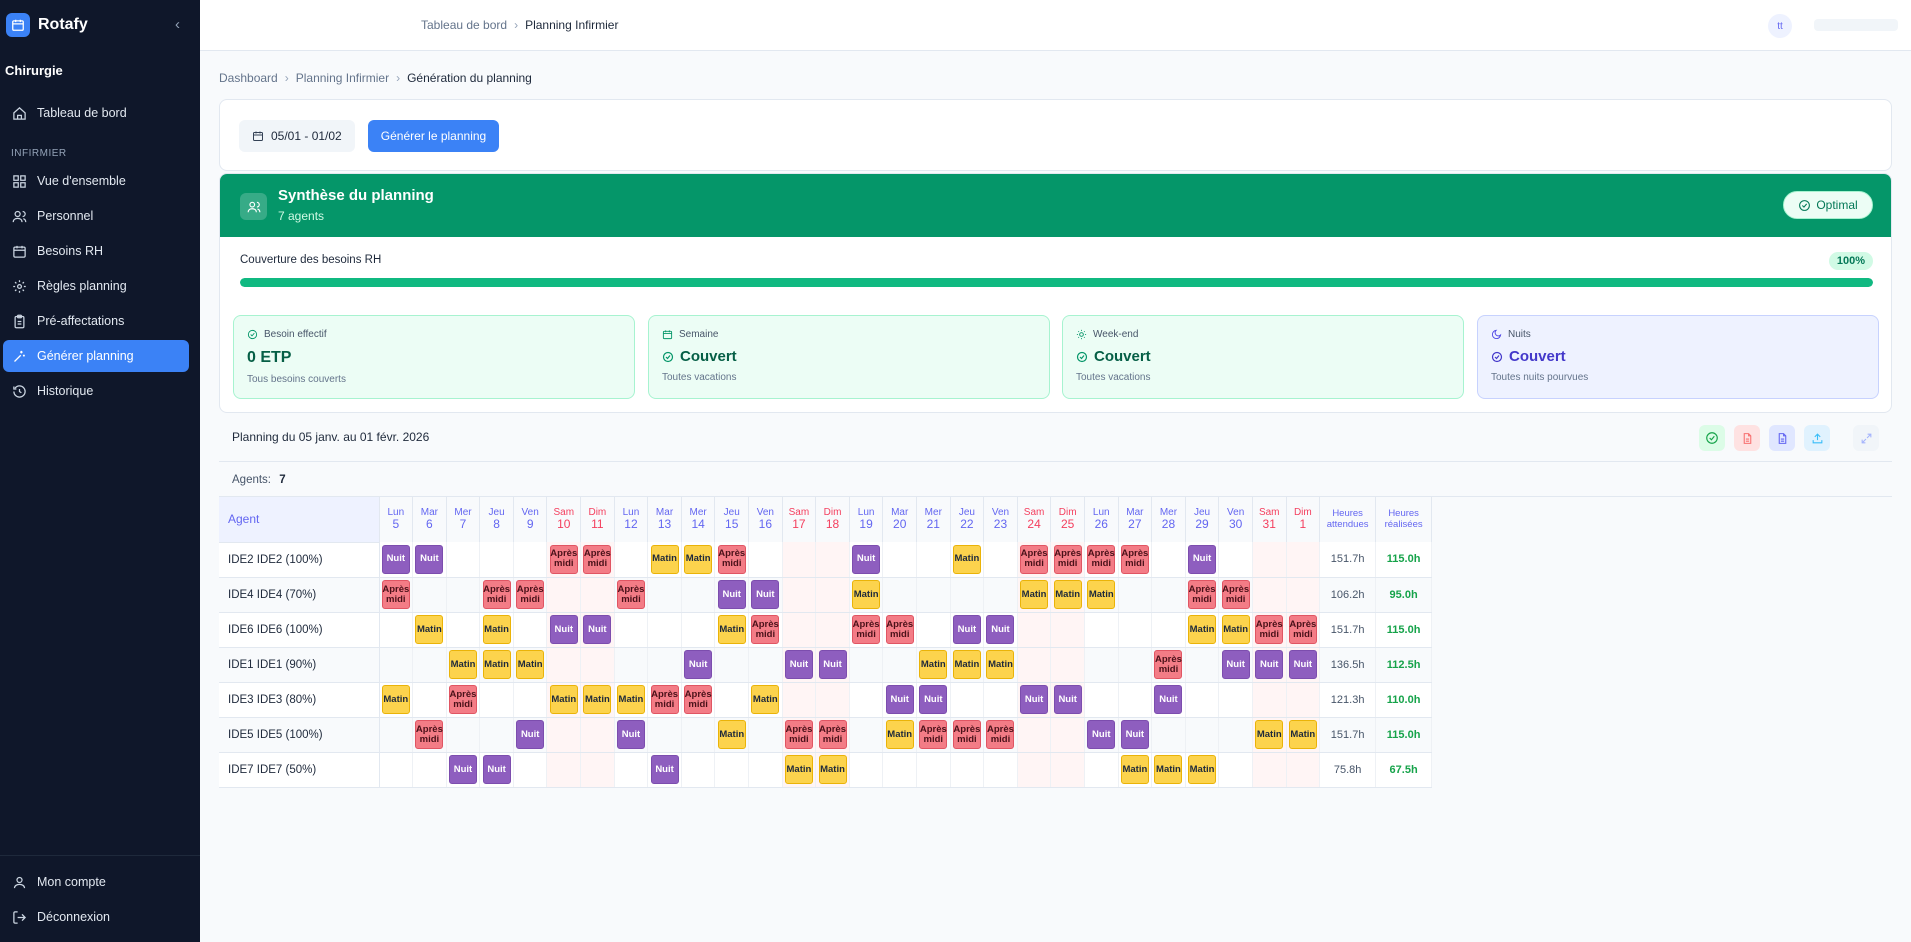 The image size is (1911, 942). I want to click on top-crumb-link: Tableau de bord, so click(464, 25).